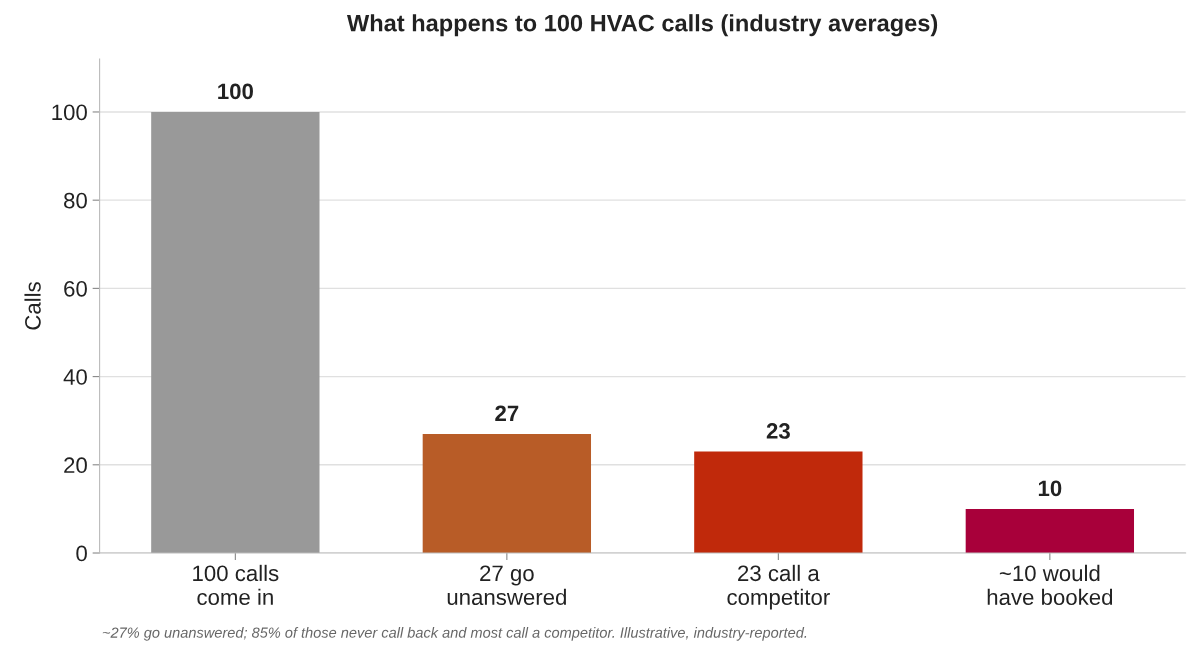  I want to click on y-tick-label: 40, so click(75, 377).